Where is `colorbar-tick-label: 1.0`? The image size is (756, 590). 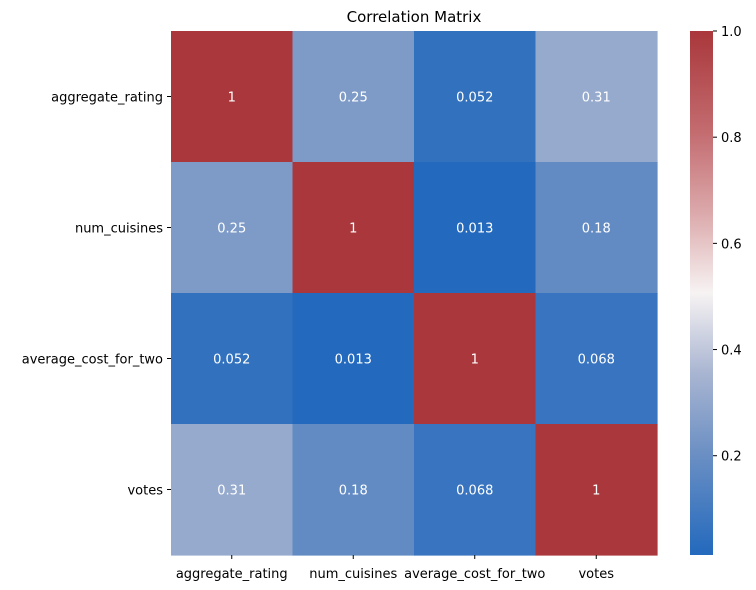 colorbar-tick-label: 1.0 is located at coordinates (731, 32).